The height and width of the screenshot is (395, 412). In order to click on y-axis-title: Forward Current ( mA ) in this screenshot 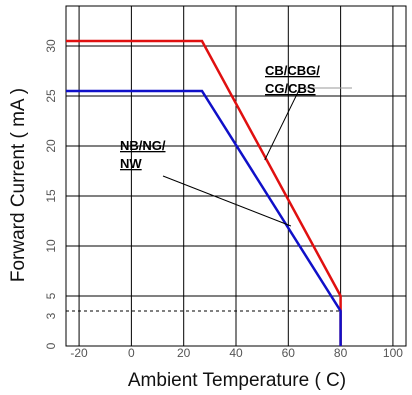, I will do `click(18, 185)`.